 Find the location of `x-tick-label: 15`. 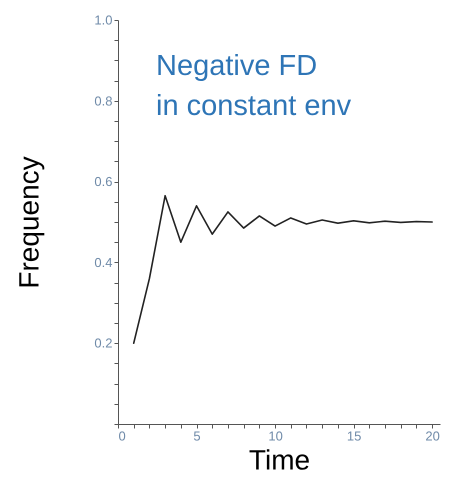

x-tick-label: 15 is located at coordinates (354, 436).